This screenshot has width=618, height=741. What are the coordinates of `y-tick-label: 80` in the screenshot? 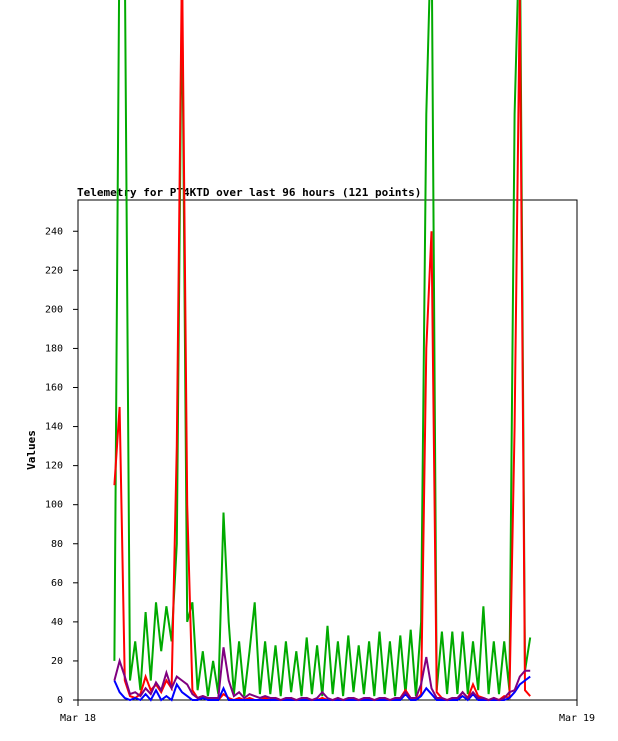 It's located at (57, 544).